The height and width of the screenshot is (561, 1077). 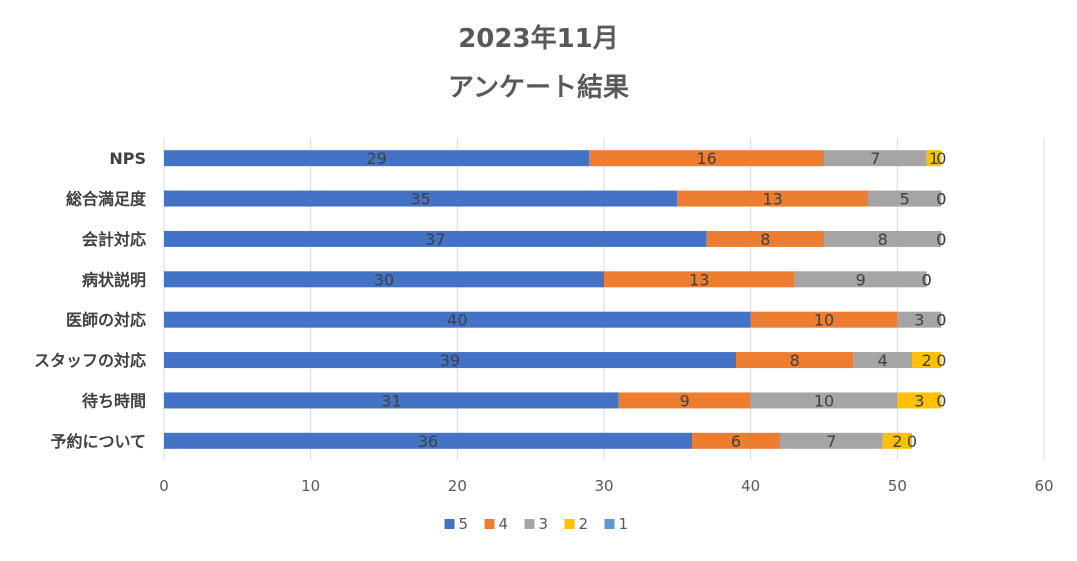 What do you see at coordinates (538, 88) in the screenshot?
I see `chart-subtitle: アンケート結果` at bounding box center [538, 88].